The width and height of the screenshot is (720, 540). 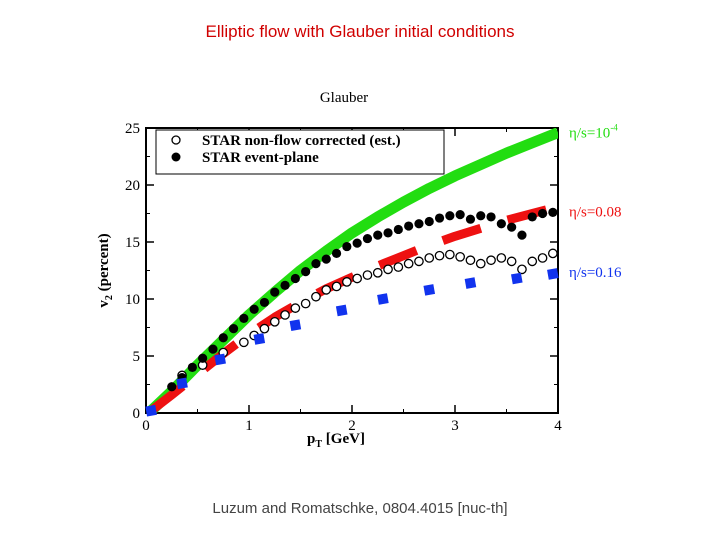 I want to click on y-tick-label: 0, so click(x=137, y=414).